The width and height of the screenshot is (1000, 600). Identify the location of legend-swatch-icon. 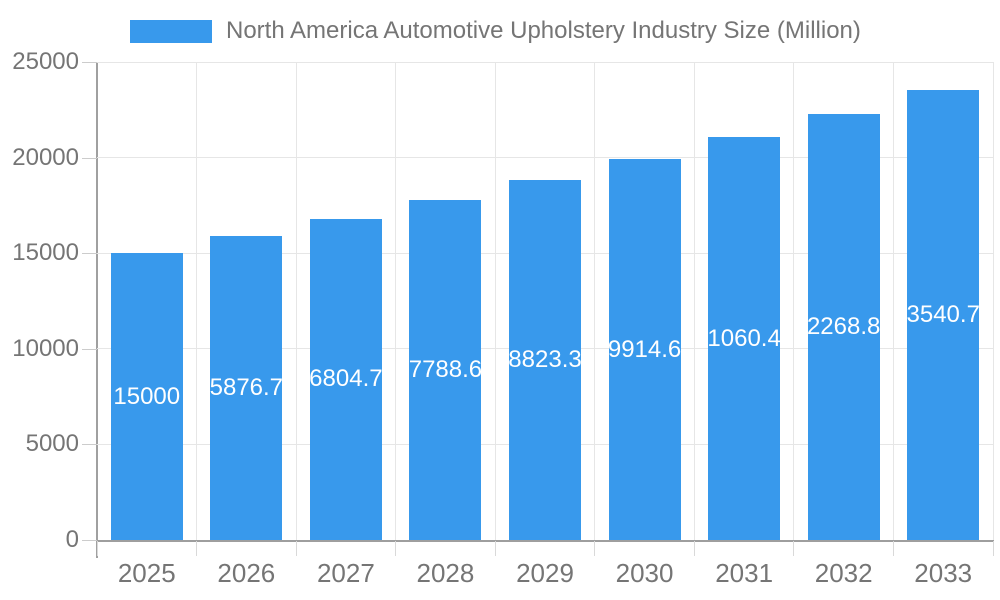
(171, 31).